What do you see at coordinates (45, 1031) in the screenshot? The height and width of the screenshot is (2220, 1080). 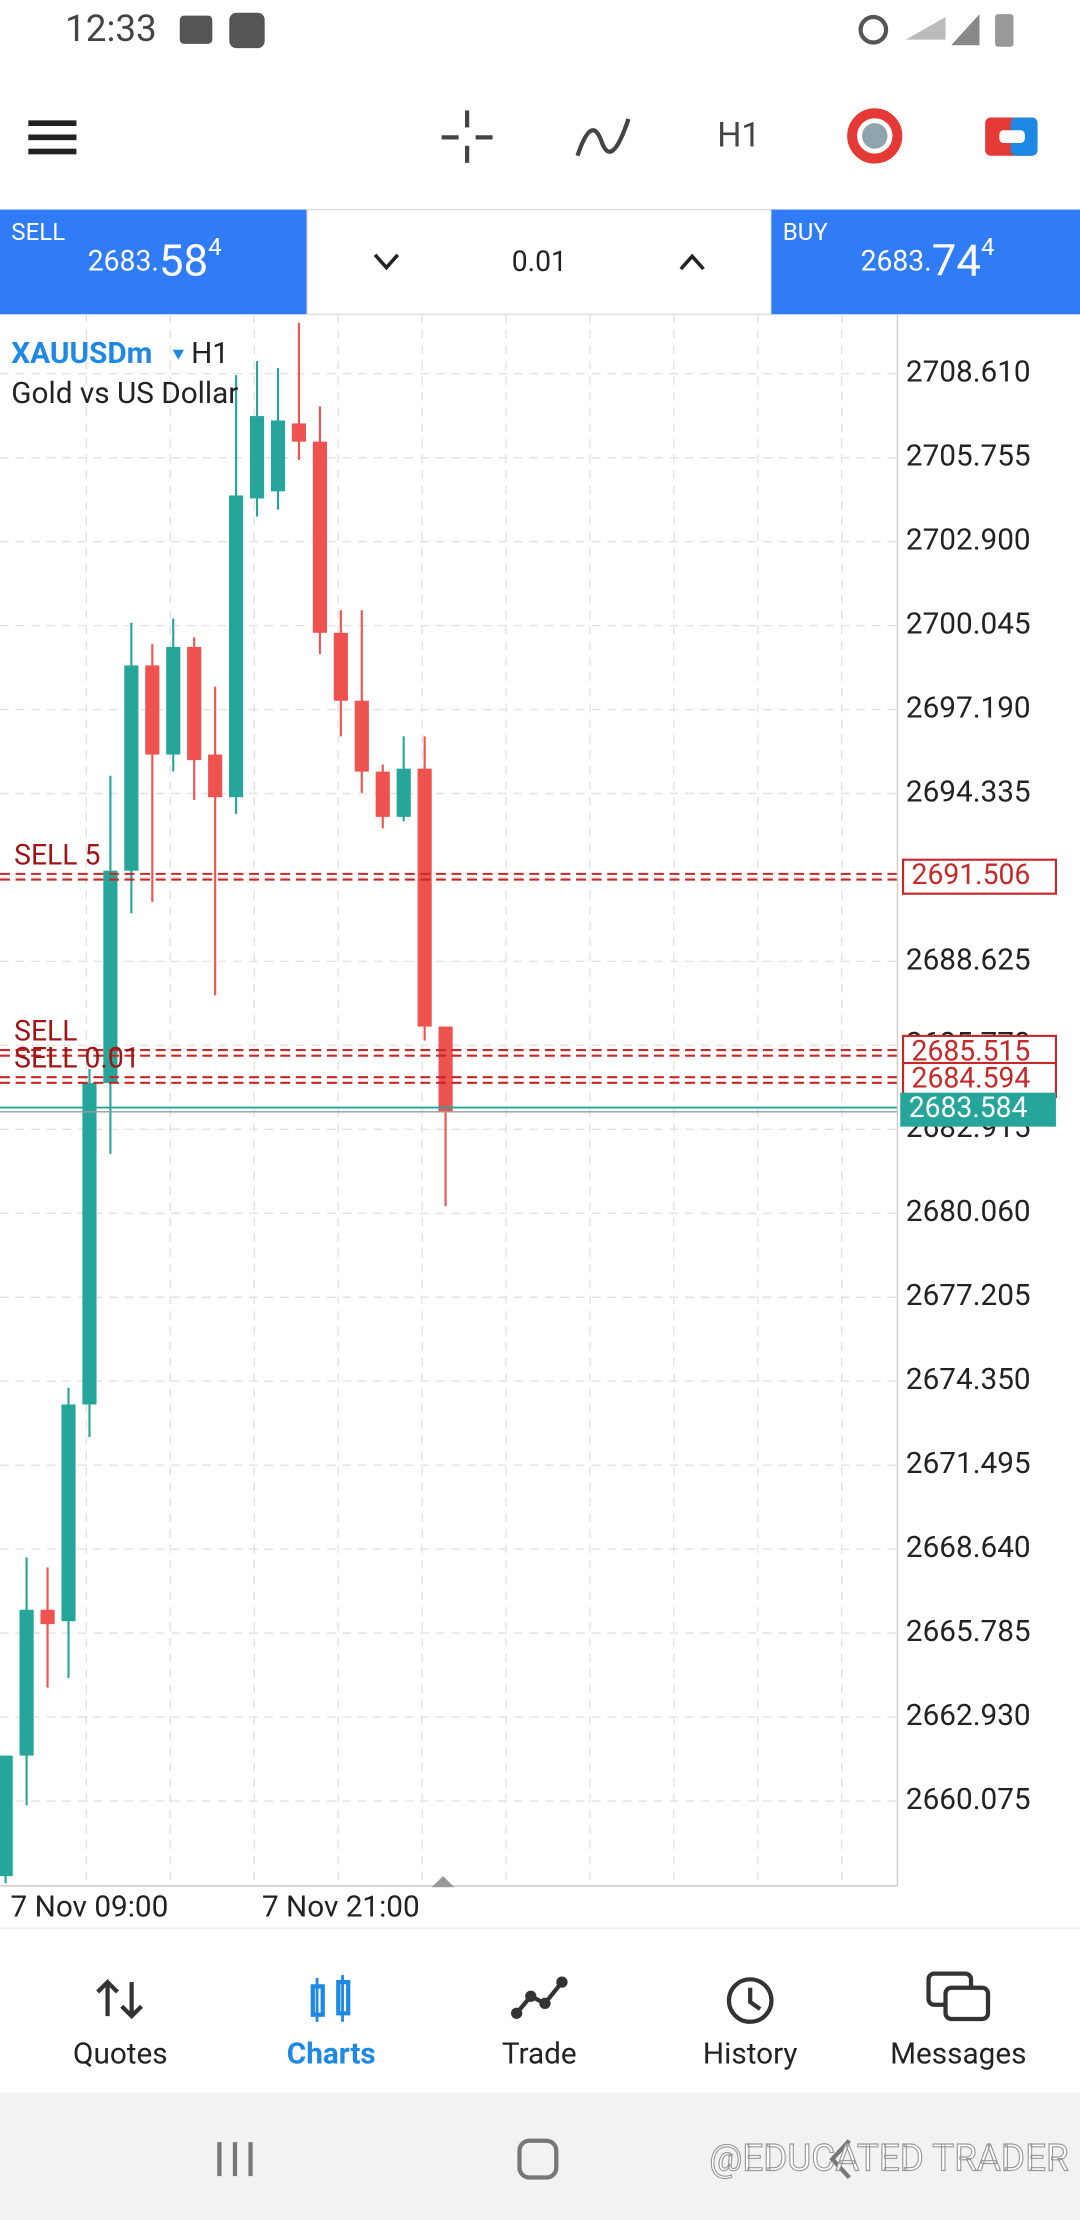 I see `order-label: SELL` at bounding box center [45, 1031].